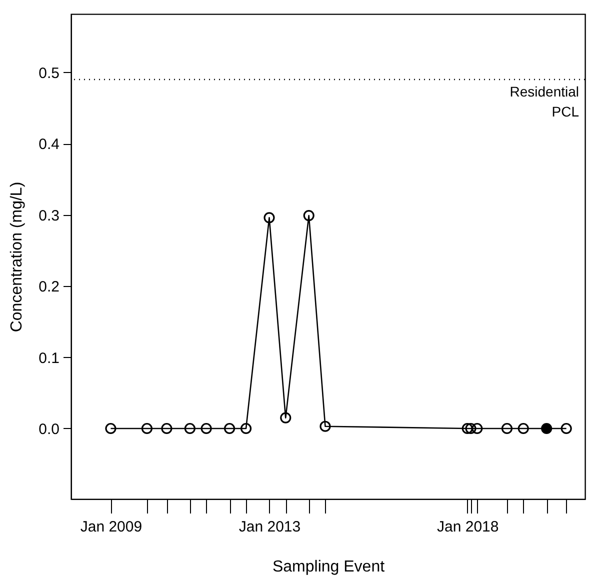  I want to click on ref-line-label: Residential PCL, so click(545, 102).